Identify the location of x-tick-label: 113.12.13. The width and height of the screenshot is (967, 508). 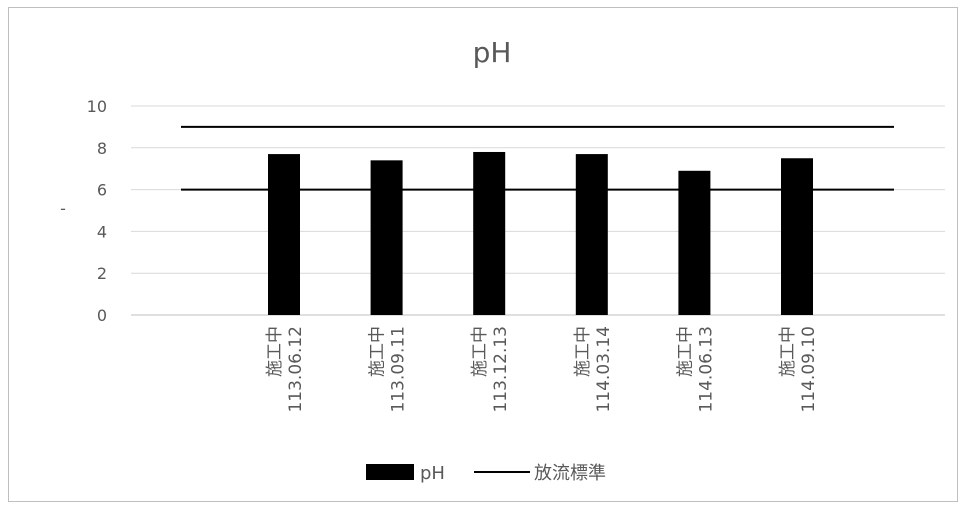
(501, 369).